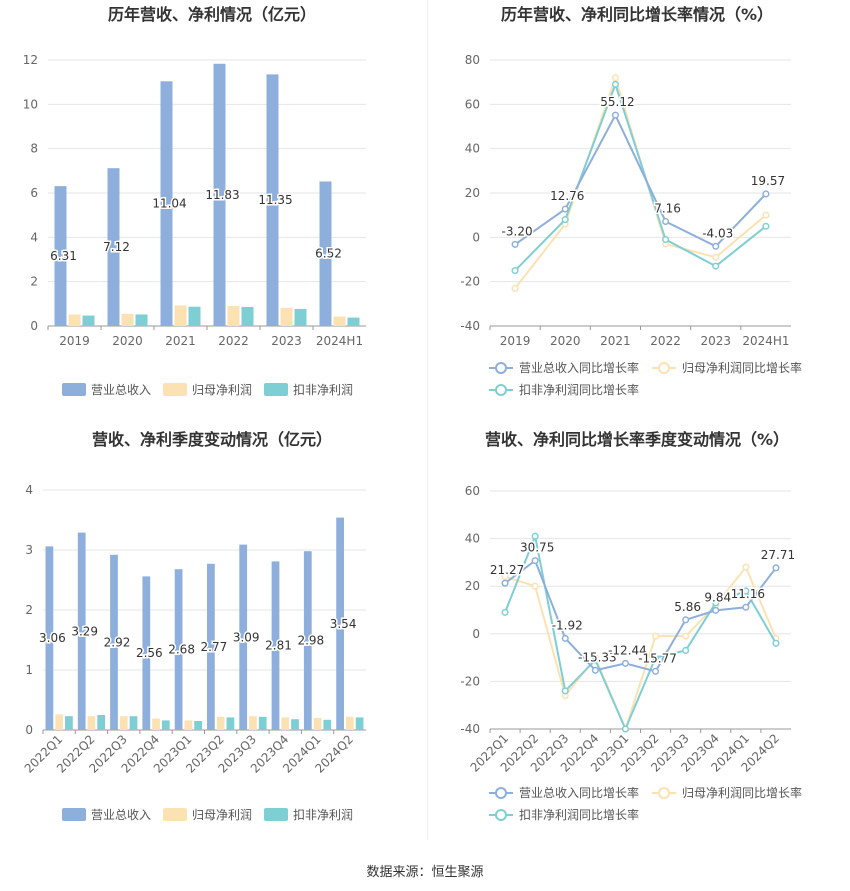  What do you see at coordinates (74, 341) in the screenshot?
I see `x-tick-label: 2019` at bounding box center [74, 341].